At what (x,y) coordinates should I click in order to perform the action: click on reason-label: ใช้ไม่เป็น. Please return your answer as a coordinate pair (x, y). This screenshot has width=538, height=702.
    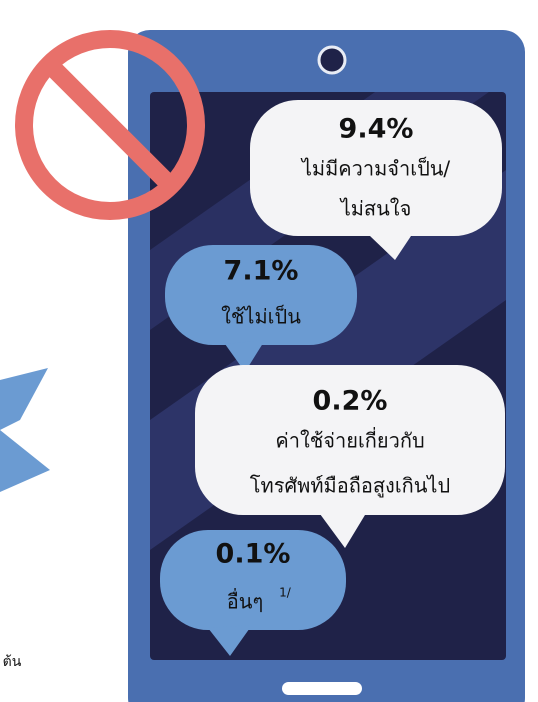
    Looking at the image, I should click on (261, 316).